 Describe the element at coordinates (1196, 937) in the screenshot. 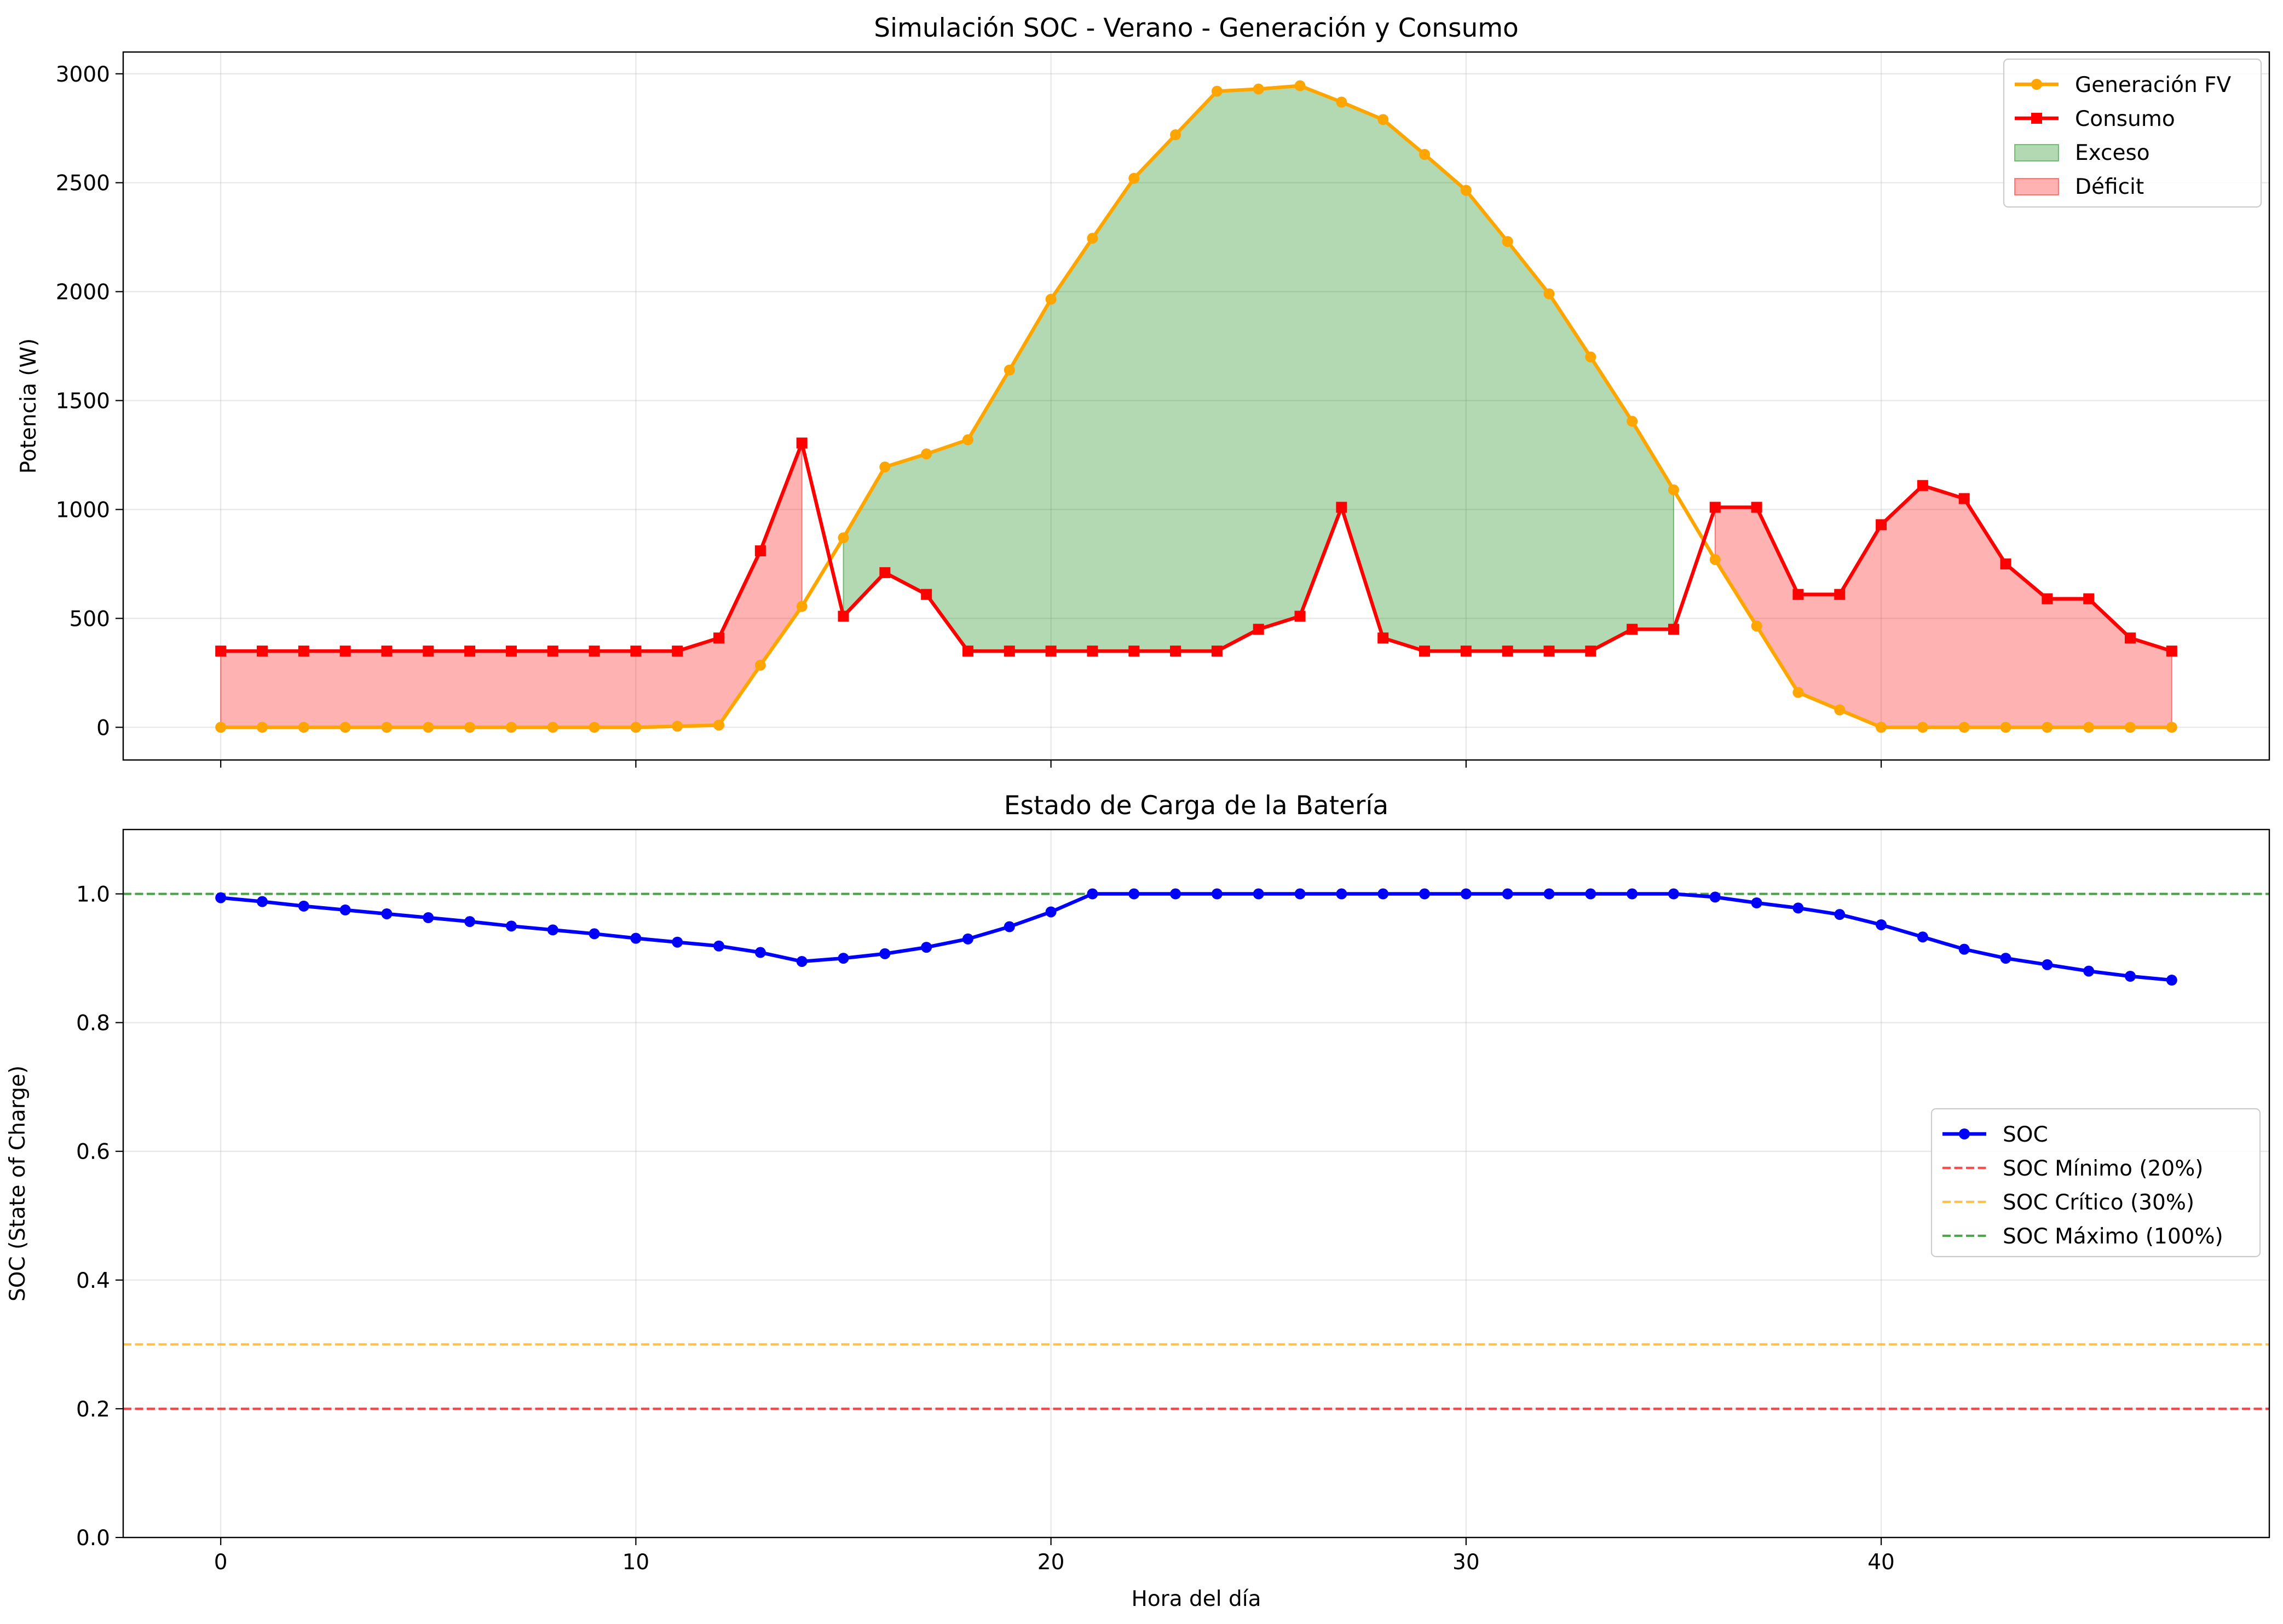

I see `soc-line` at that location.